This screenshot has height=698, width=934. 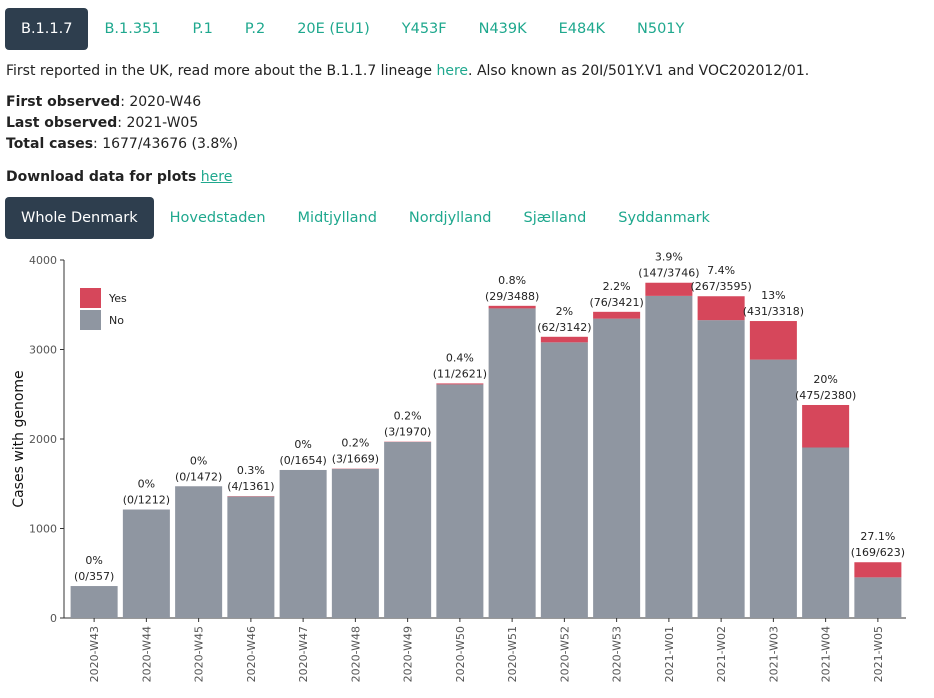 What do you see at coordinates (825, 379) in the screenshot?
I see `bar-percent-label: 20%` at bounding box center [825, 379].